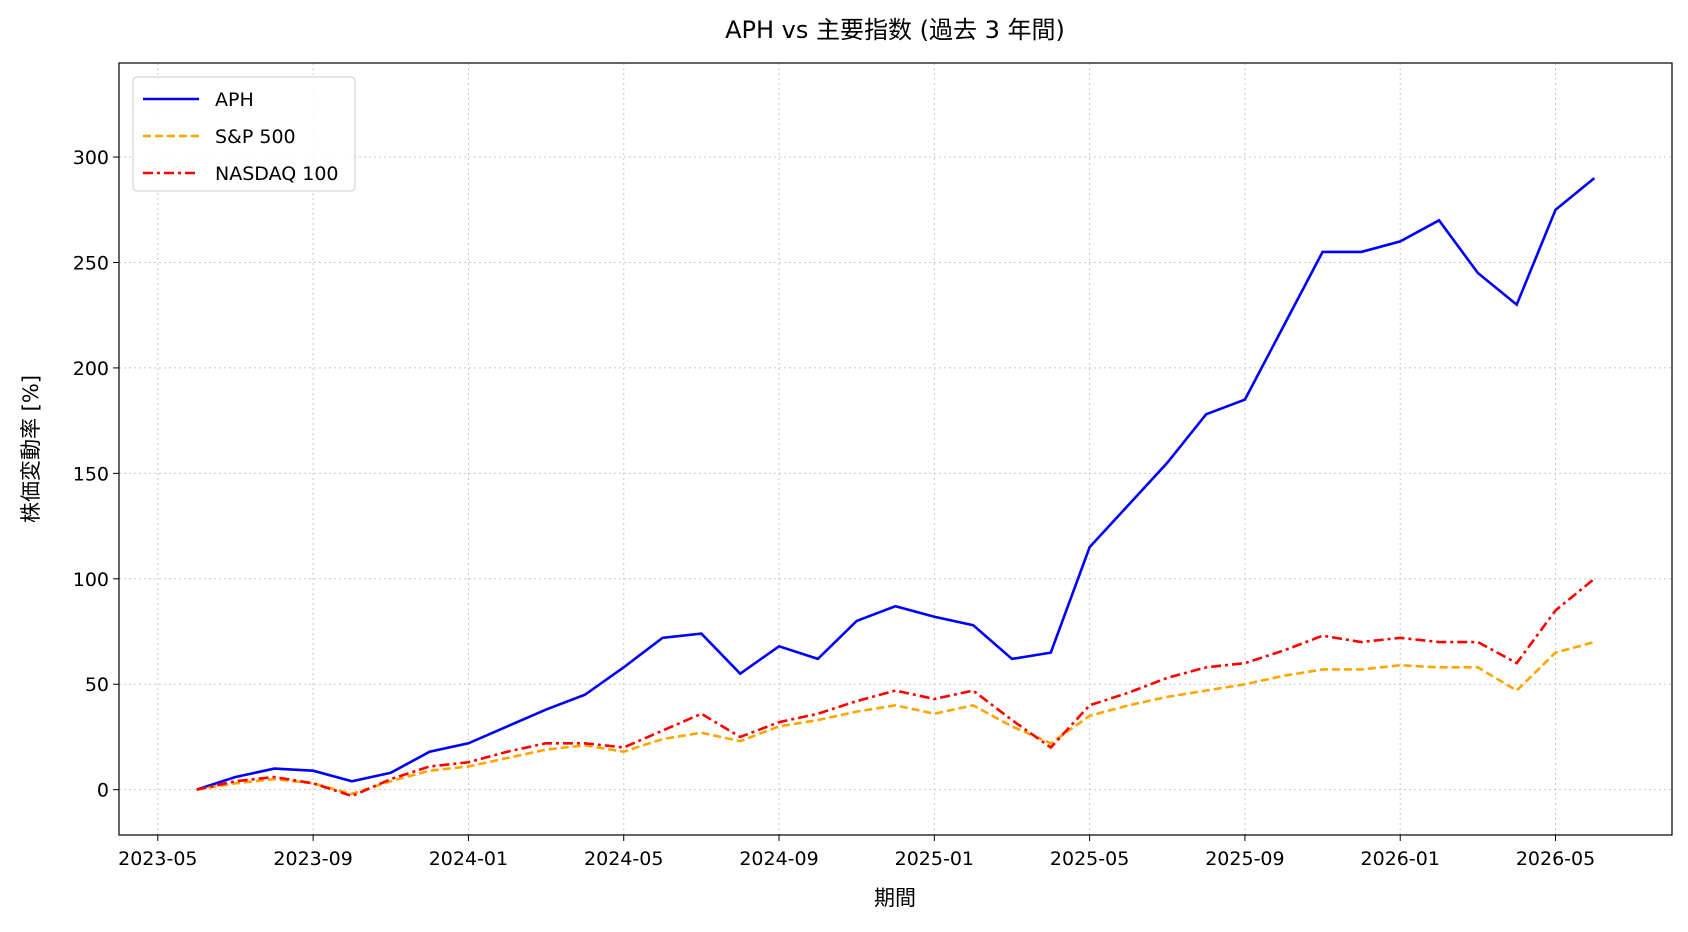 This screenshot has height=932, width=1688. I want to click on legend-label: NASDAQ 100, so click(277, 174).